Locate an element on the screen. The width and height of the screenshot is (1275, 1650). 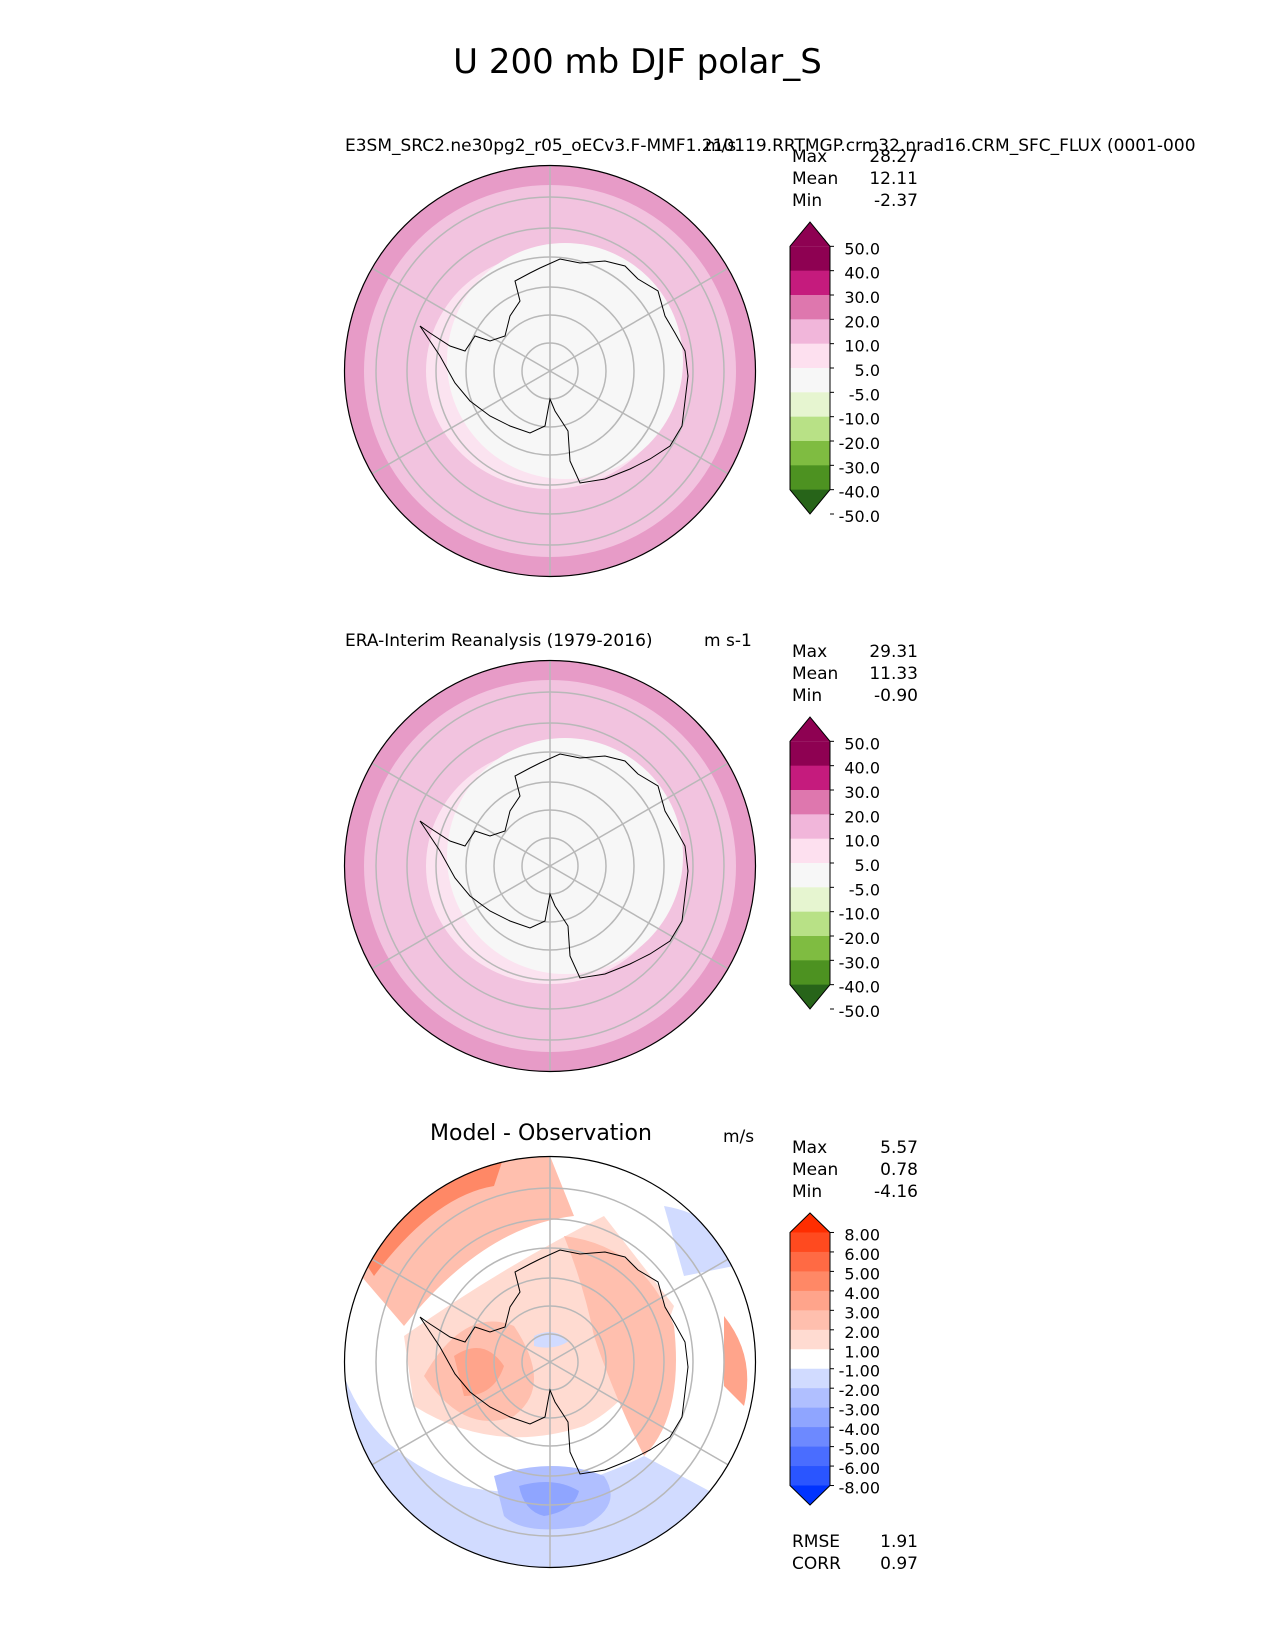
colorbar-tick-label: 5.00 is located at coordinates (862, 1273).